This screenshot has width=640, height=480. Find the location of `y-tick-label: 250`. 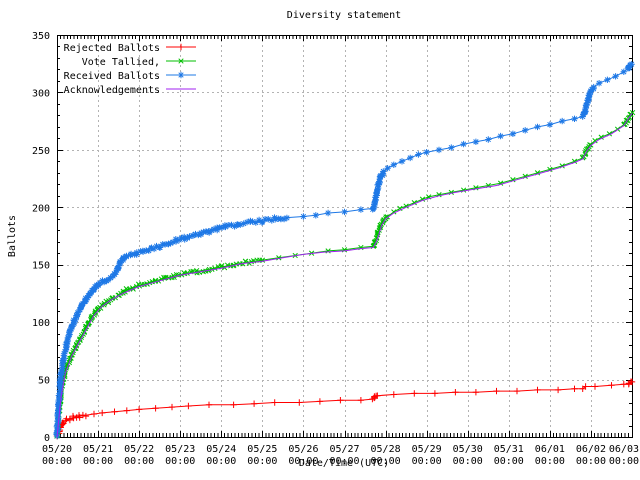

y-tick-label: 250 is located at coordinates (41, 151).